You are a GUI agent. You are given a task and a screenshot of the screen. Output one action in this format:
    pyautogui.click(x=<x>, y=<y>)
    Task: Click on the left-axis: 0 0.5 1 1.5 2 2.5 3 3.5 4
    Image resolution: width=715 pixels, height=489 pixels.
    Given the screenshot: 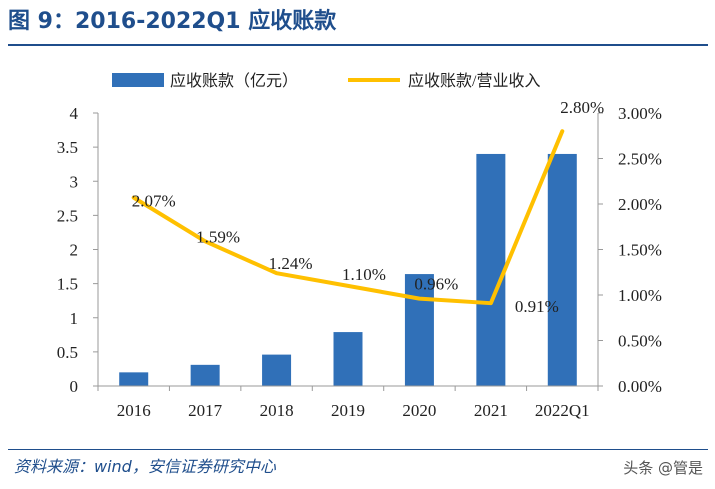 What is the action you would take?
    pyautogui.click(x=78, y=250)
    